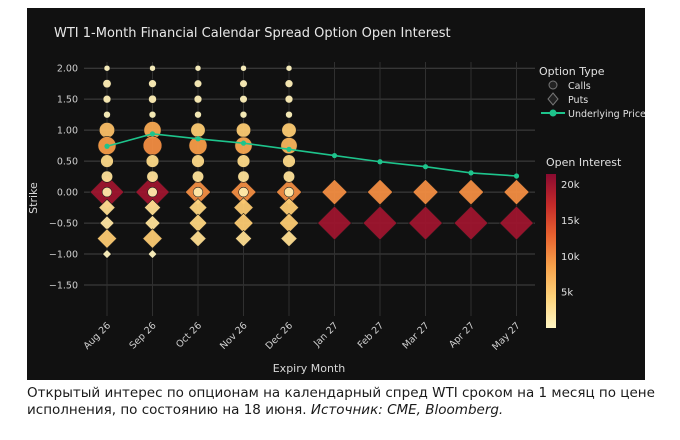 The width and height of the screenshot is (680, 440). Describe the element at coordinates (570, 185) in the screenshot. I see `colorbar-tick-label: 20k` at that location.